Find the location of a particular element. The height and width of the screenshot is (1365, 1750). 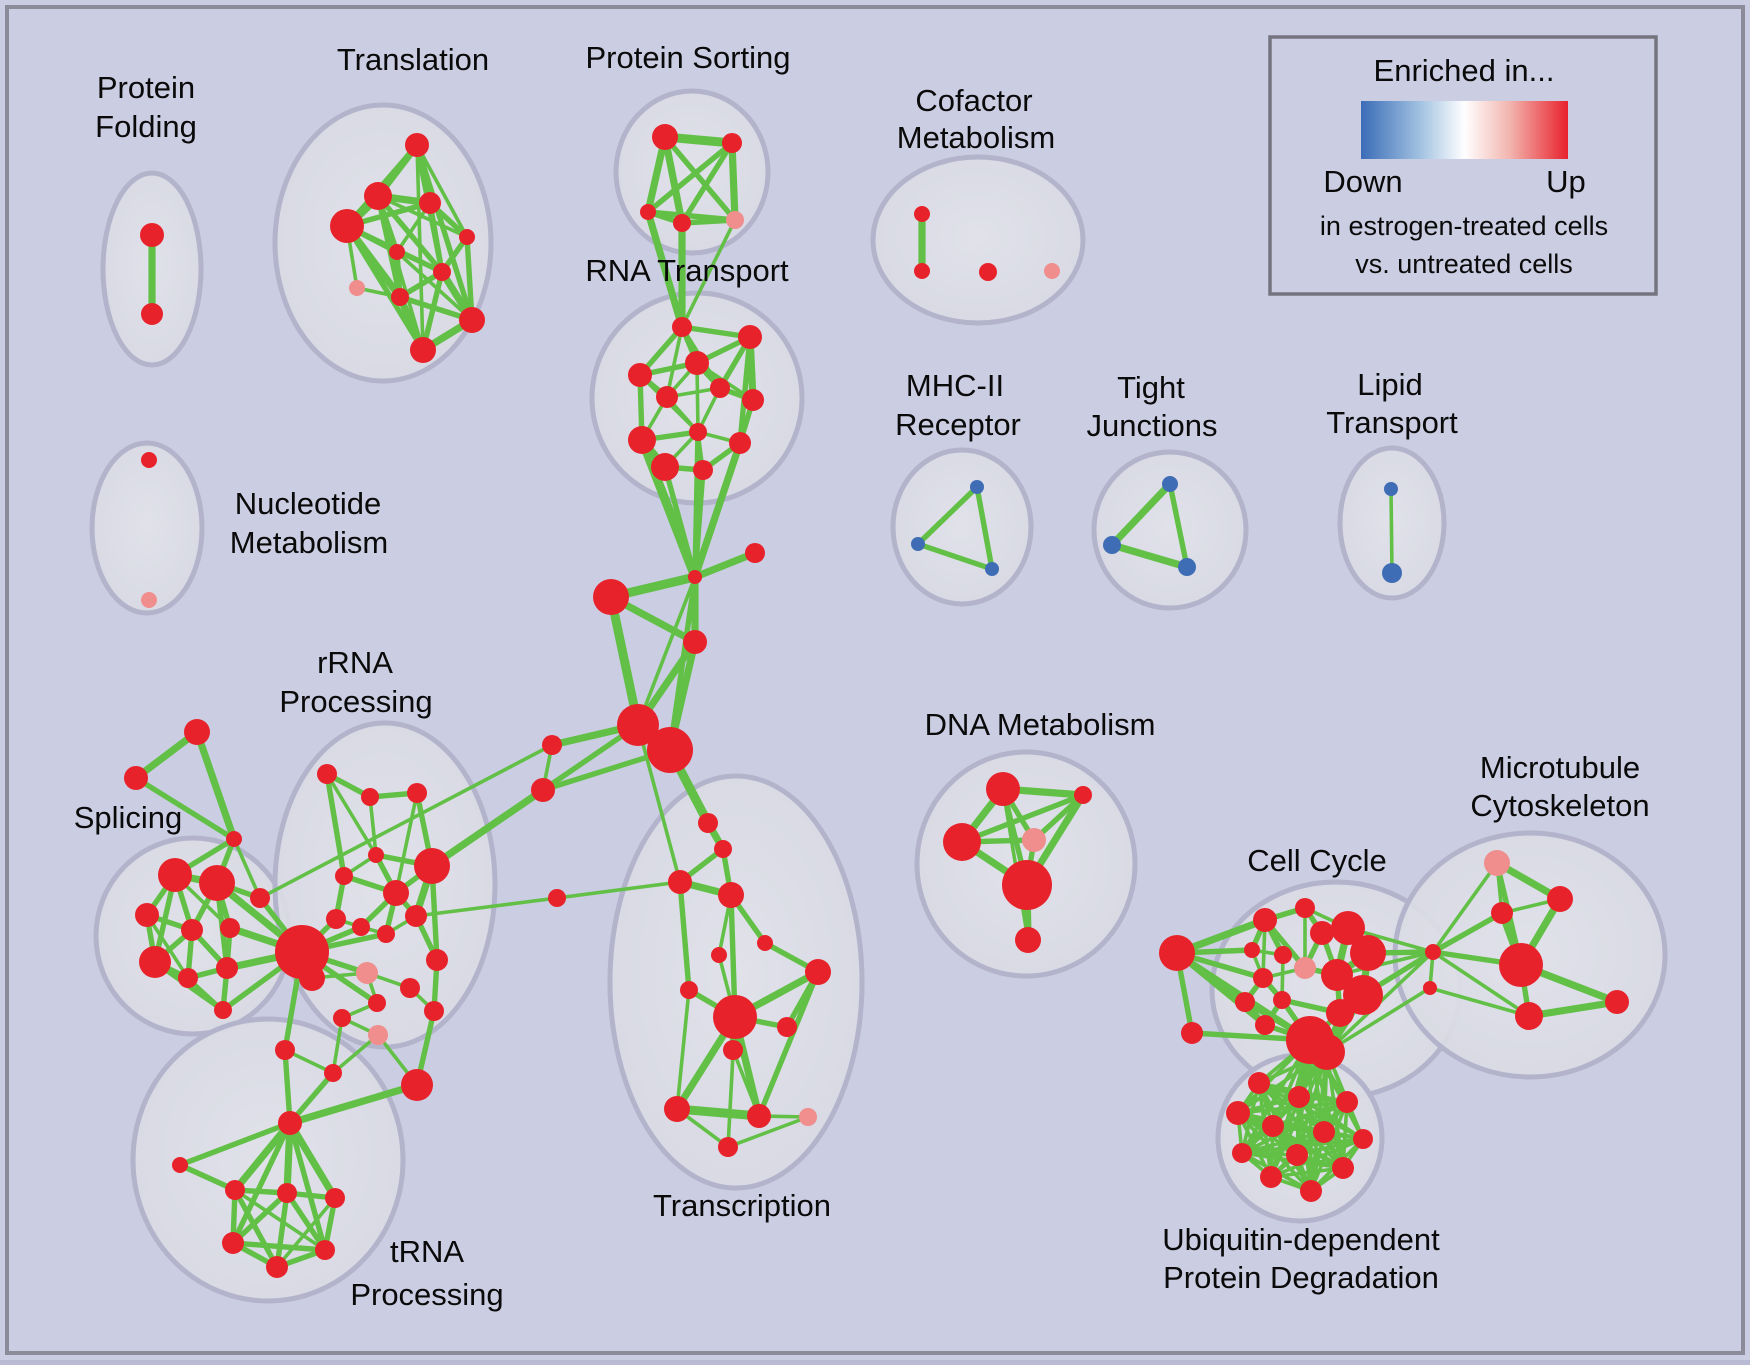

cluster-ellipse-trna-processing is located at coordinates (268, 1160).